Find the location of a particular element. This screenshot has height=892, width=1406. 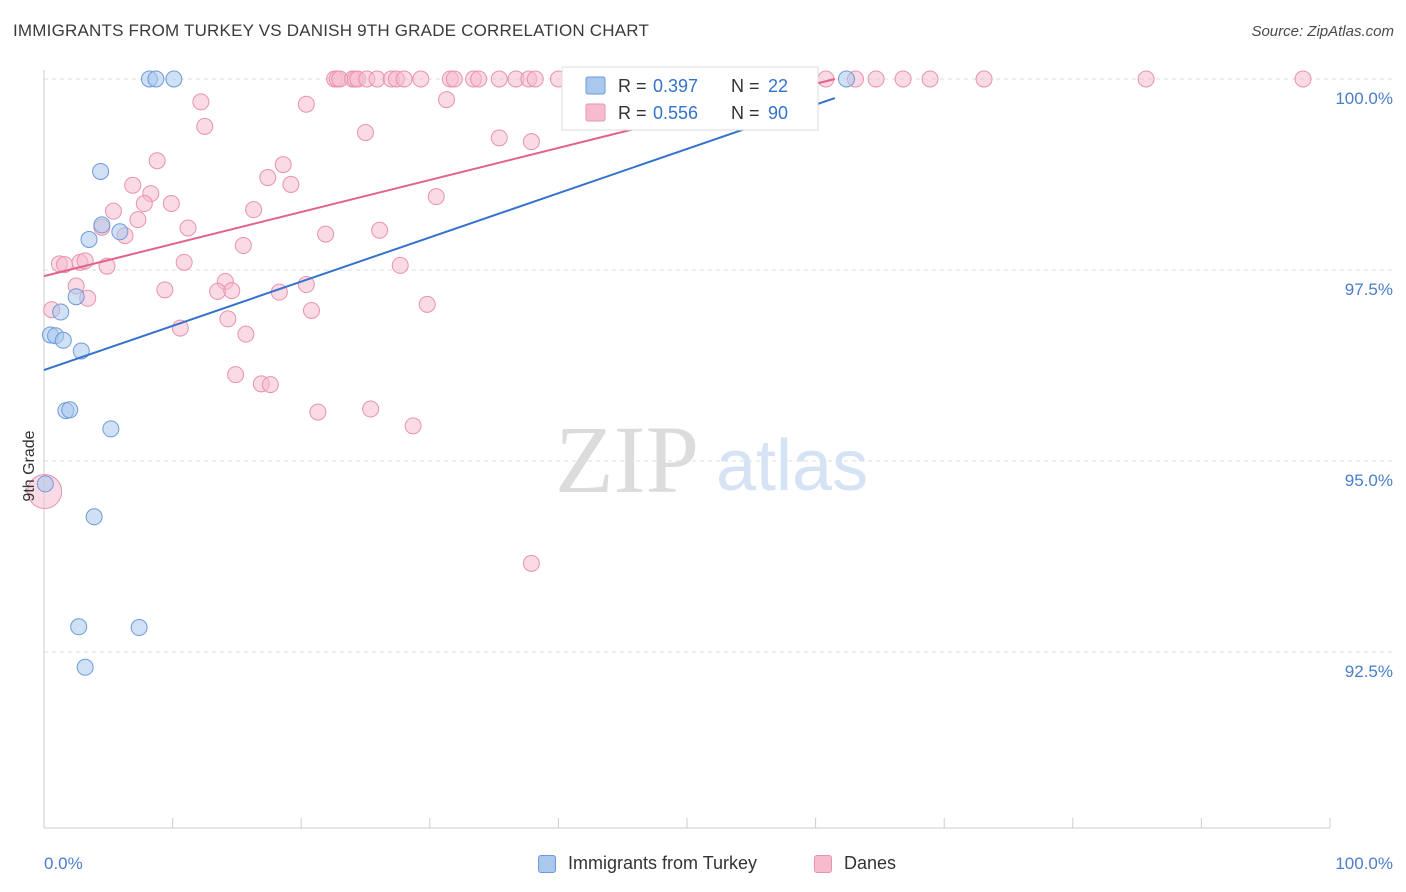

watermark-zip: ZIP is located at coordinates (627, 459).